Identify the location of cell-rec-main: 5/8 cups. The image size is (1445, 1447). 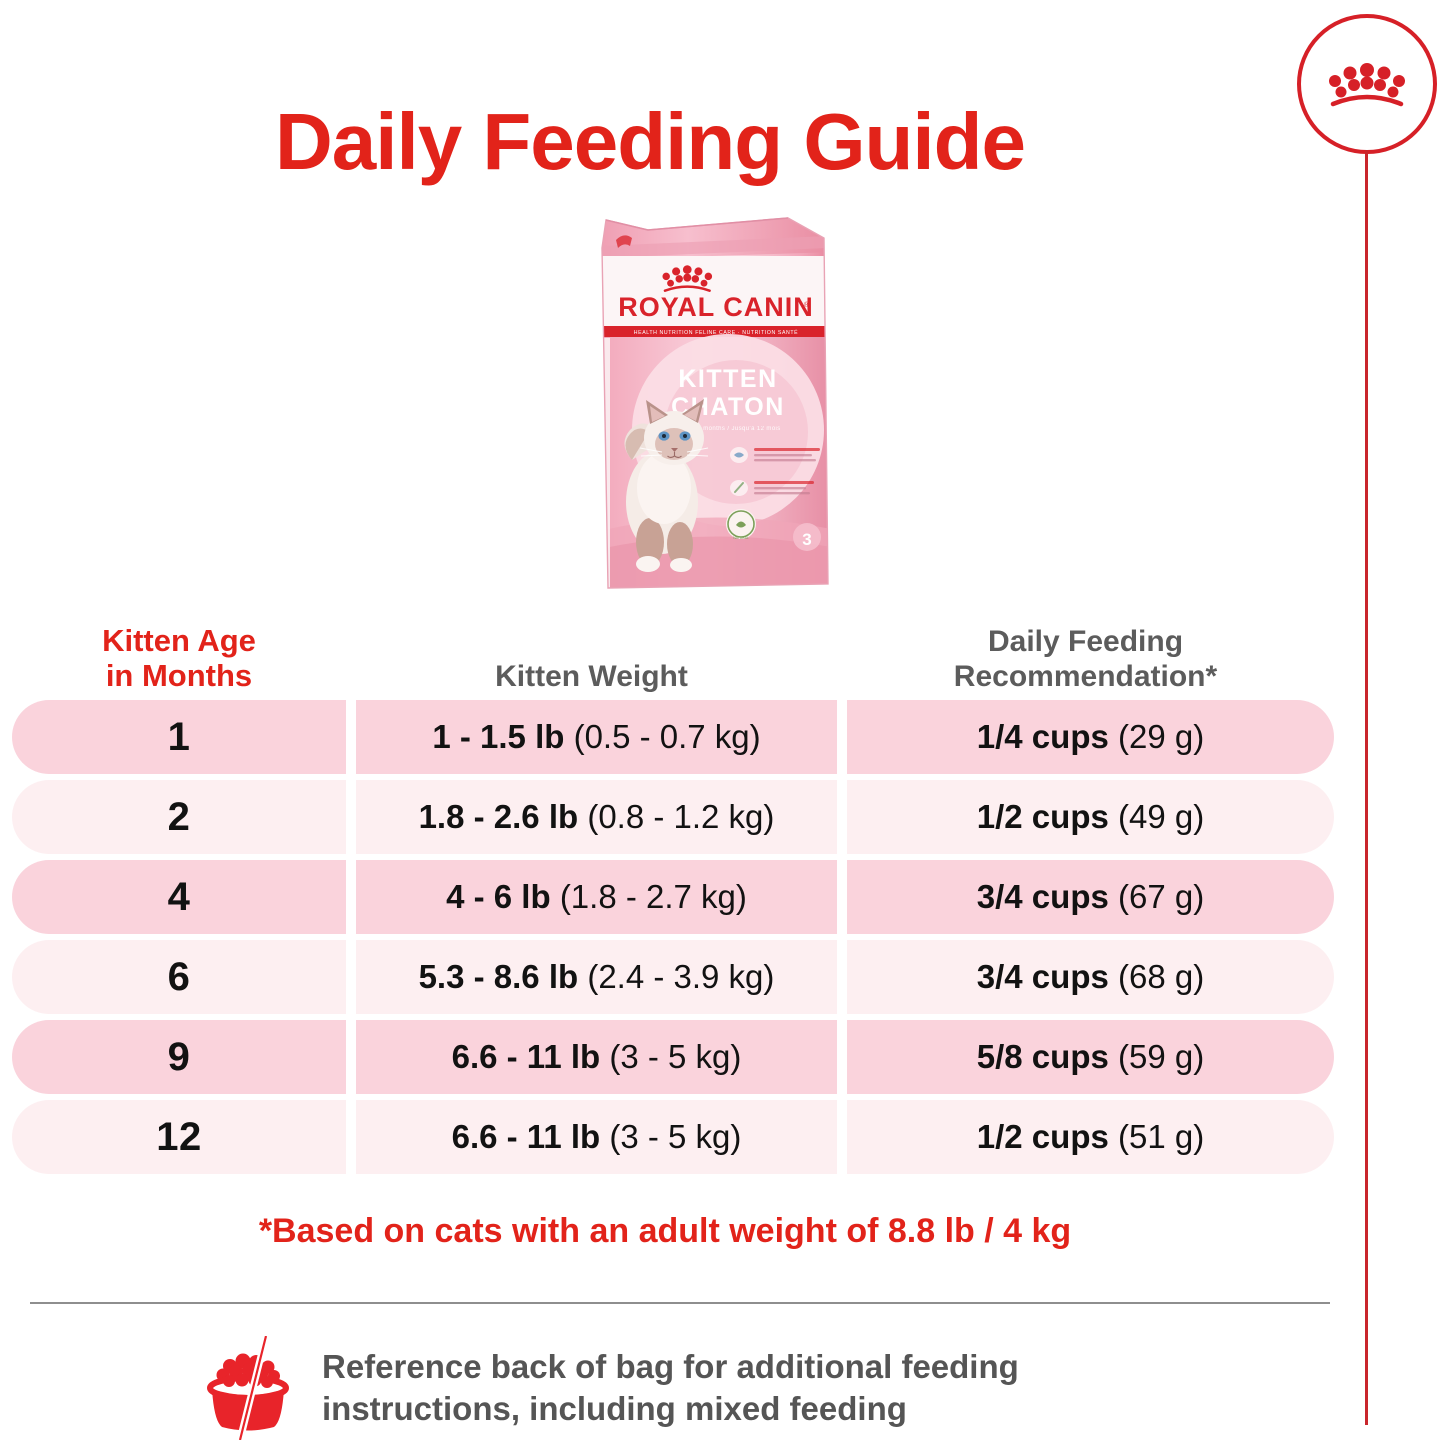
(1042, 1056).